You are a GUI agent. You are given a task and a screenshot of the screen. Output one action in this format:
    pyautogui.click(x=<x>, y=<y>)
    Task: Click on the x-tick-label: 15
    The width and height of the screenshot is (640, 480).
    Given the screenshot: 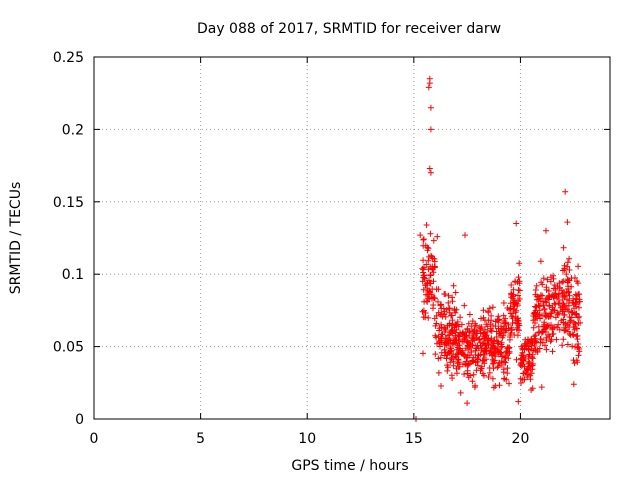 What is the action you would take?
    pyautogui.click(x=414, y=439)
    